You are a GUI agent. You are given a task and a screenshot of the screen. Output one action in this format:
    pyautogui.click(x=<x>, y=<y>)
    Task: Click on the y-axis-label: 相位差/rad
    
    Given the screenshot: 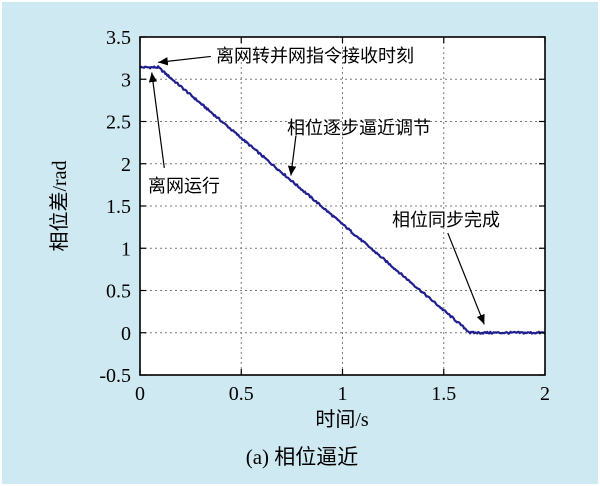 What is the action you would take?
    pyautogui.click(x=59, y=205)
    